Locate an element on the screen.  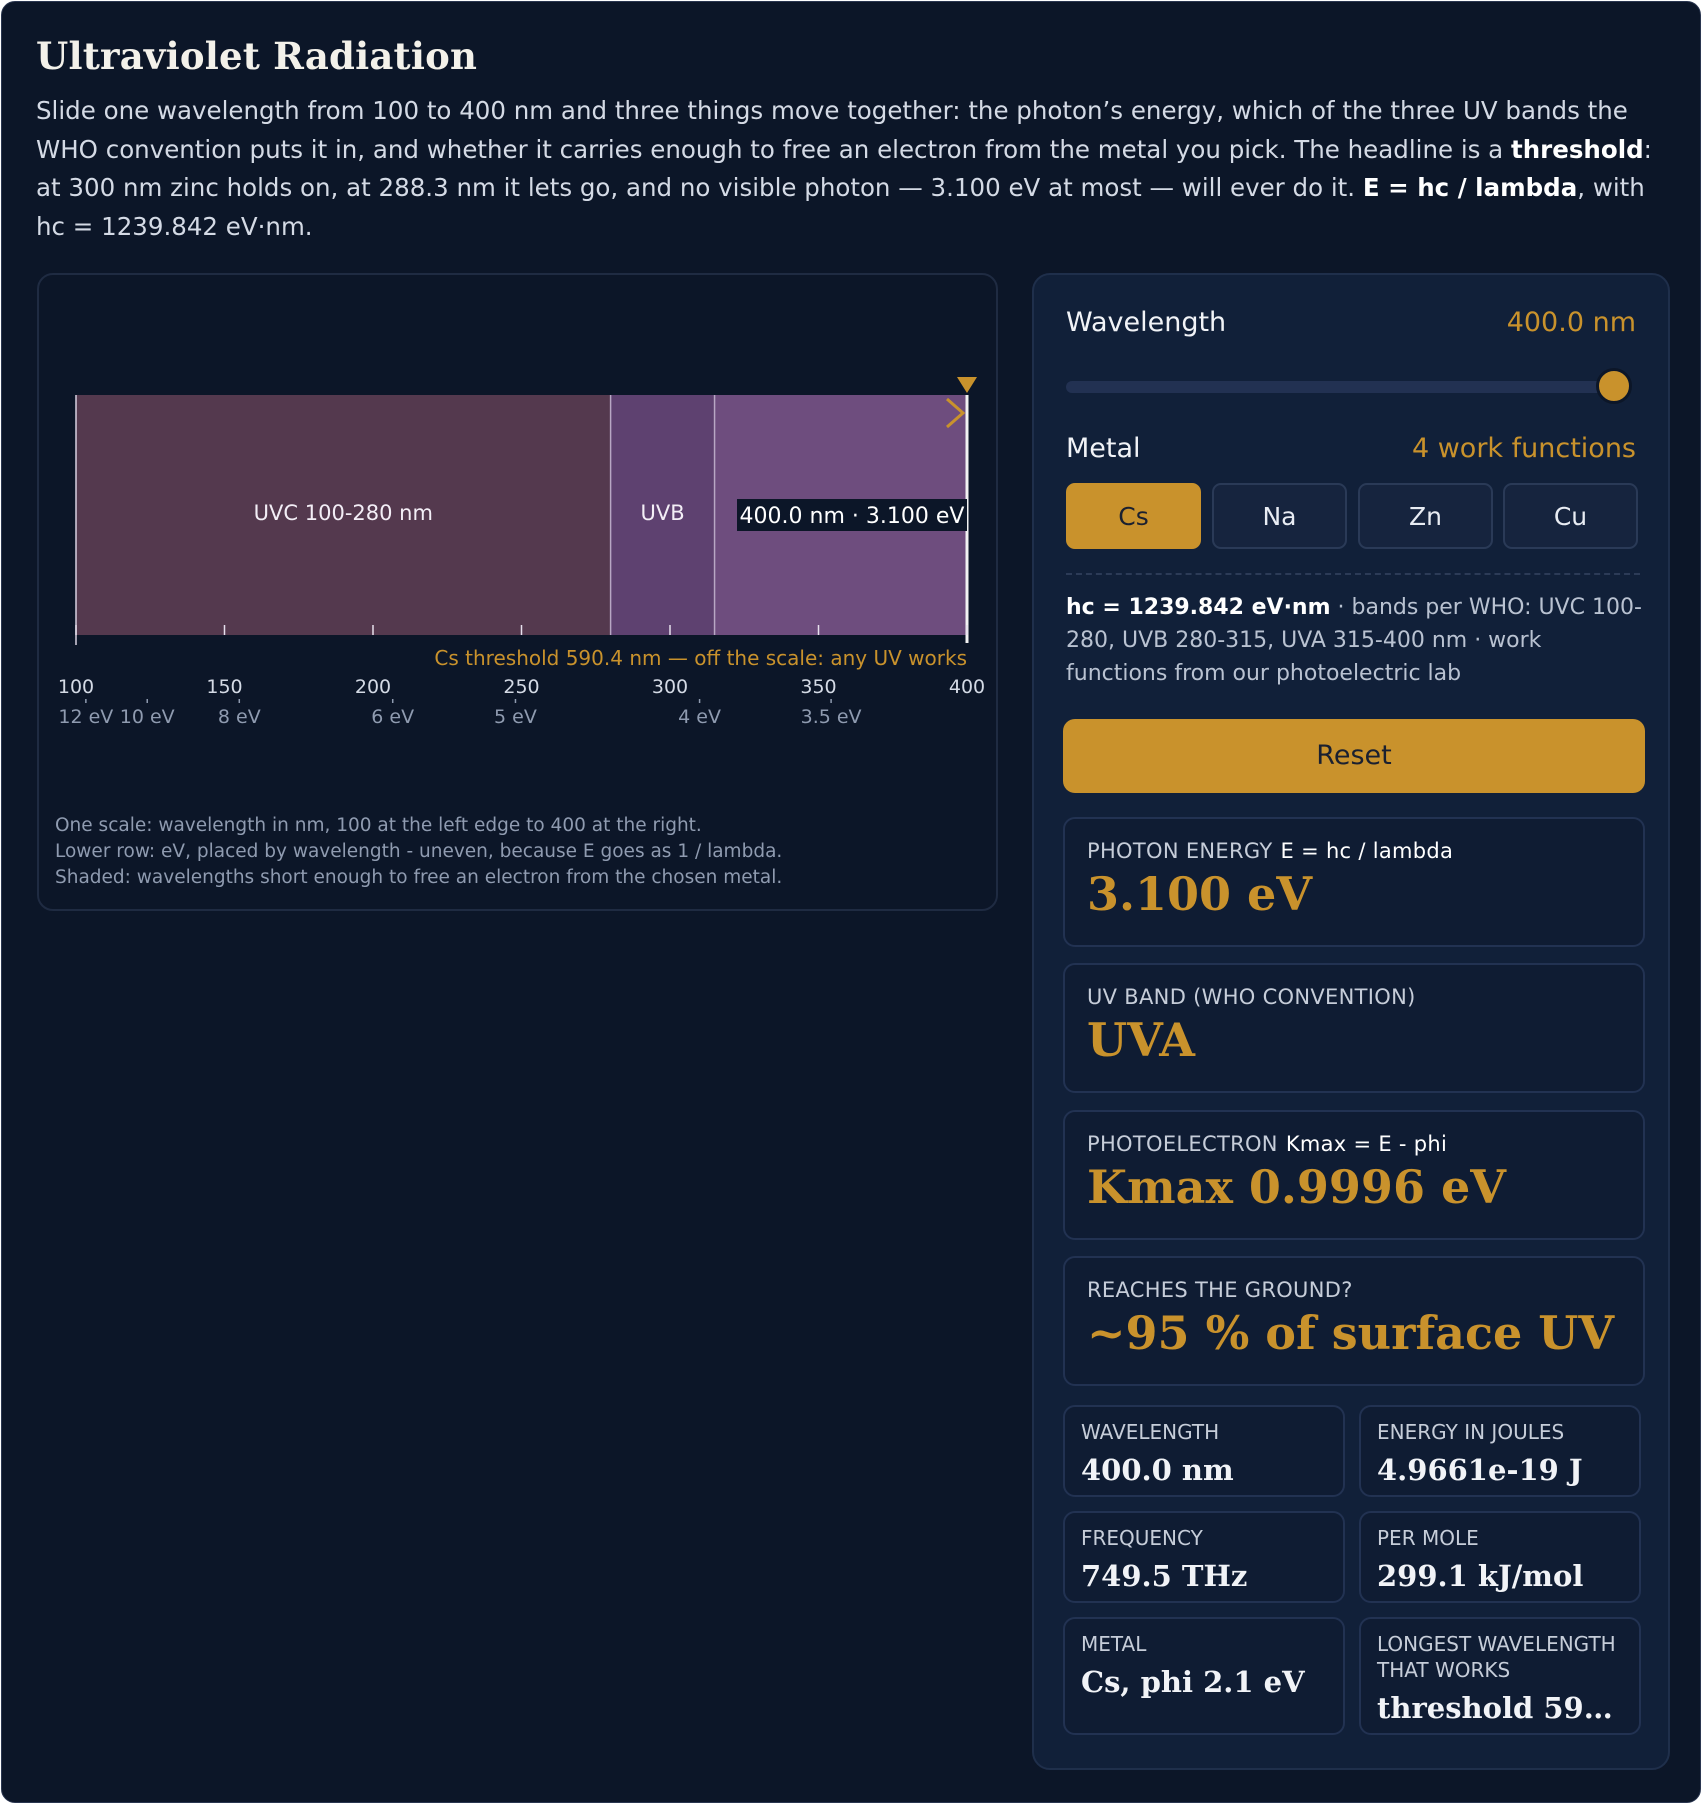
nm-tick-label: 250 is located at coordinates (521, 687).